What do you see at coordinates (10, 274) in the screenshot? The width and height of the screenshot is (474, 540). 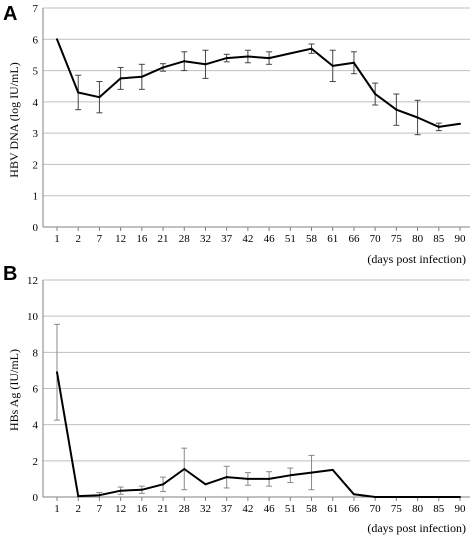 I see `panel-label-b: B` at bounding box center [10, 274].